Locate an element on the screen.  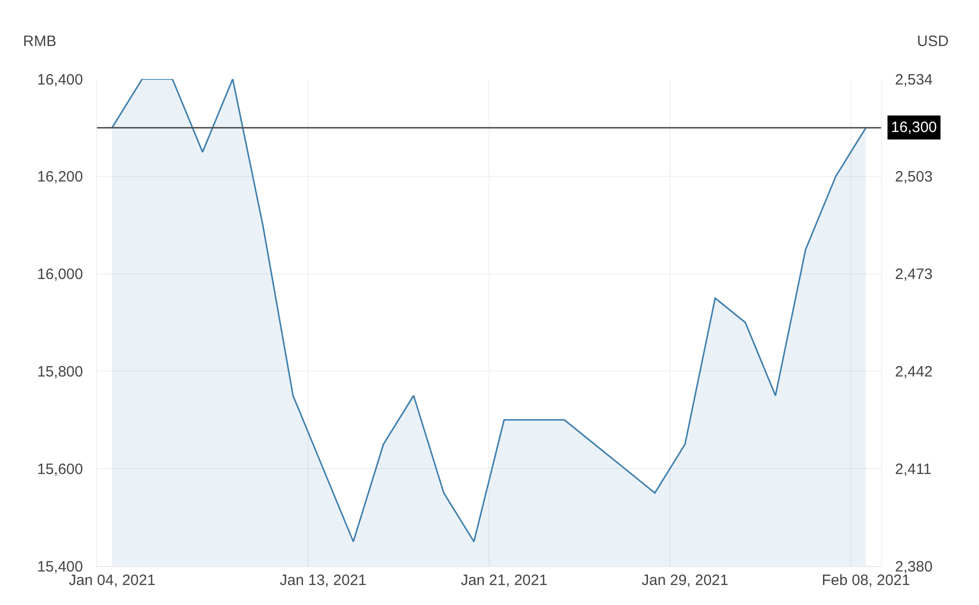
y2-tick-label: 2,411 is located at coordinates (913, 469).